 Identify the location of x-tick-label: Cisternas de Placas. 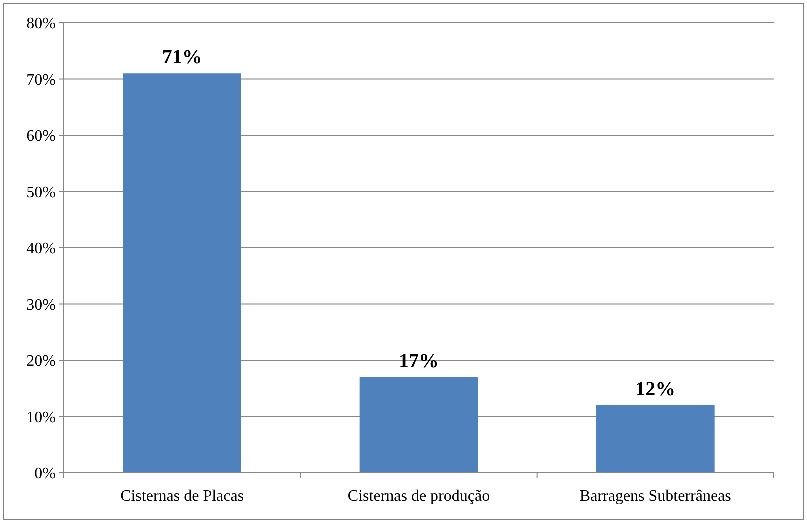
(182, 496).